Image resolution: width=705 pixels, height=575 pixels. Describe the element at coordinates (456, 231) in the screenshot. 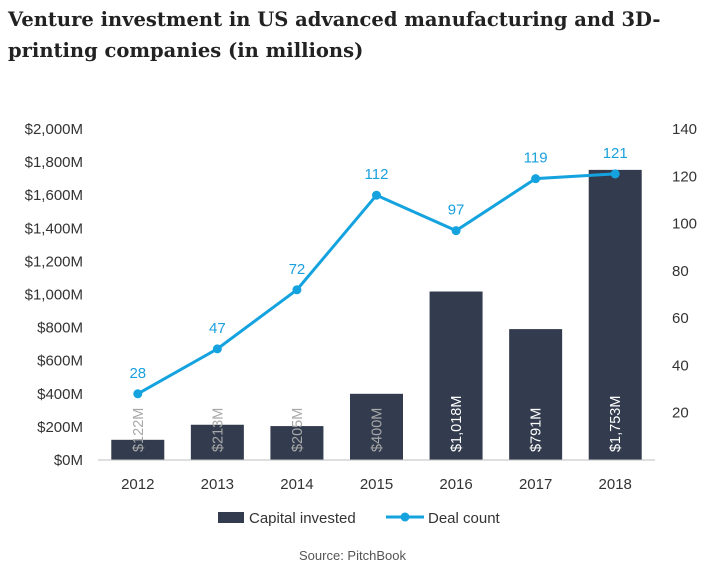

I see `deal-point-2016` at that location.